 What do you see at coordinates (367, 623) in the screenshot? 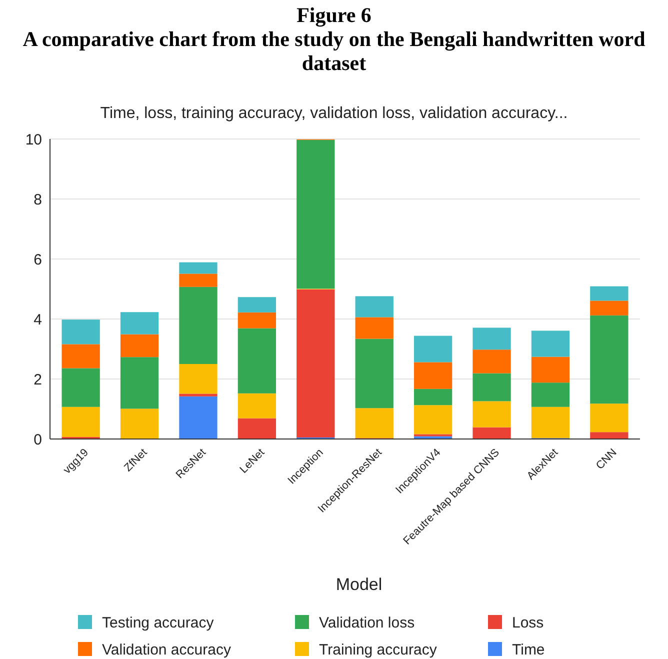
I see `legend-label: Validation loss` at bounding box center [367, 623].